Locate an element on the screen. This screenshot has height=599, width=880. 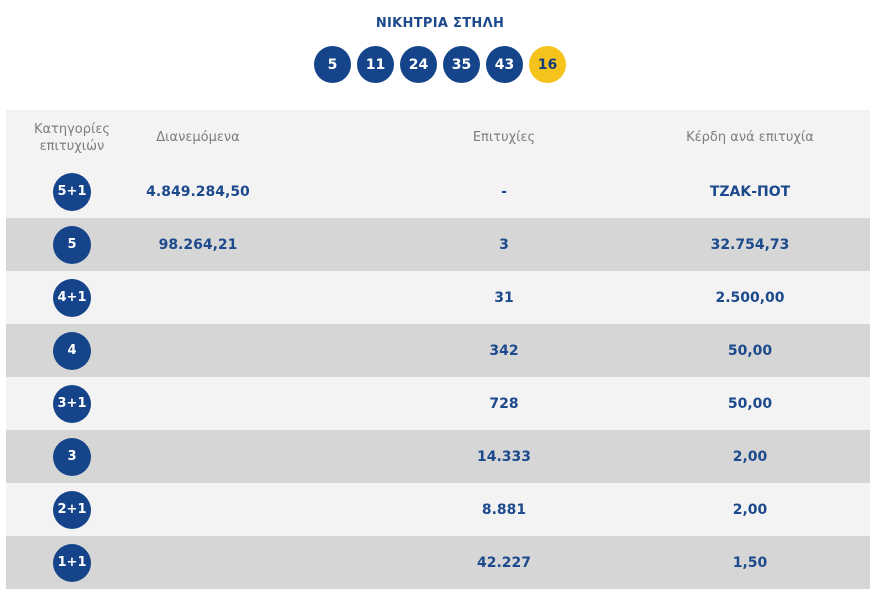
winners-value: 14.333 is located at coordinates (504, 457).